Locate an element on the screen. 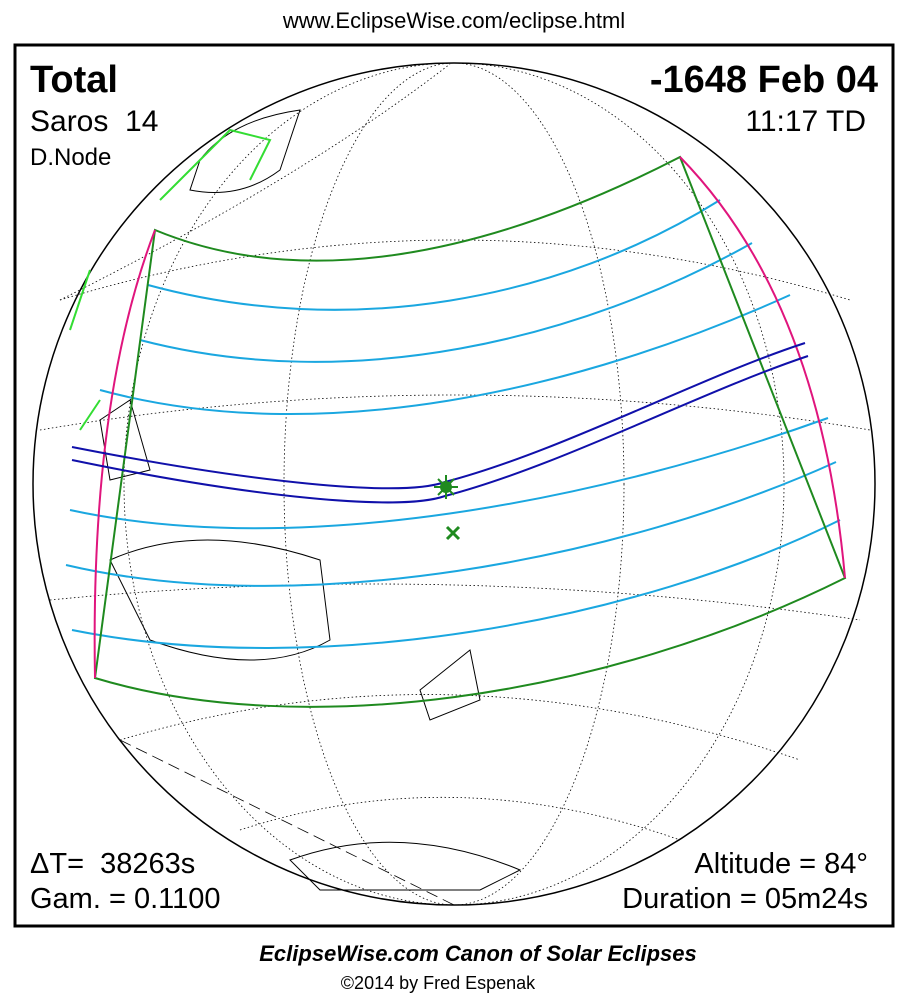 The image size is (908, 1004). node: D.Node is located at coordinates (70, 157).